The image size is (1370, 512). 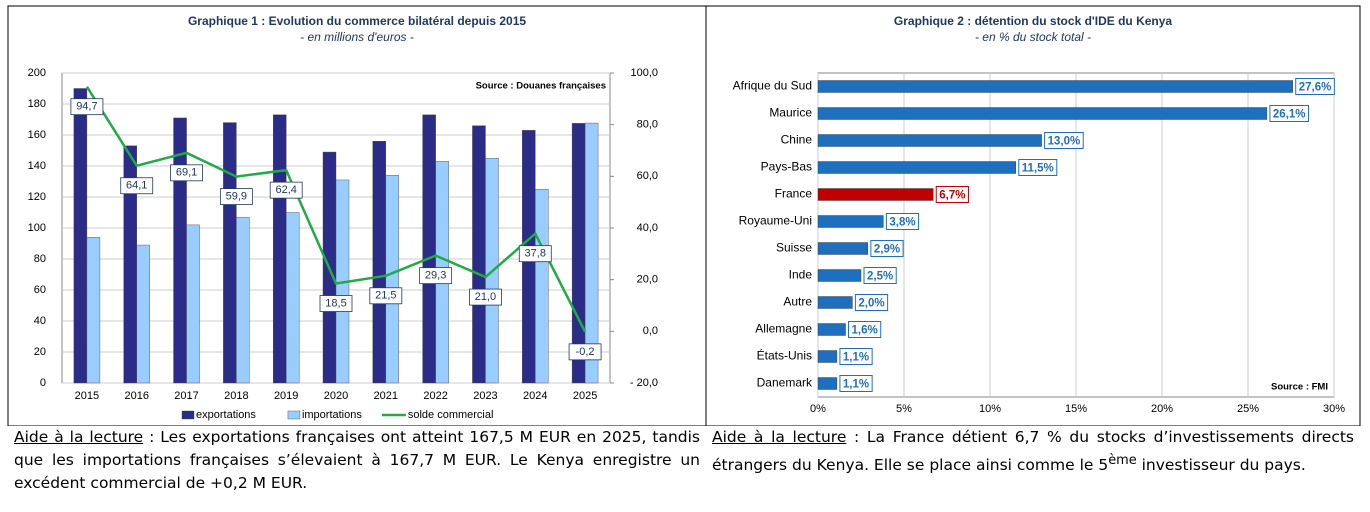 I want to click on y-tick-label: France, so click(x=794, y=194).